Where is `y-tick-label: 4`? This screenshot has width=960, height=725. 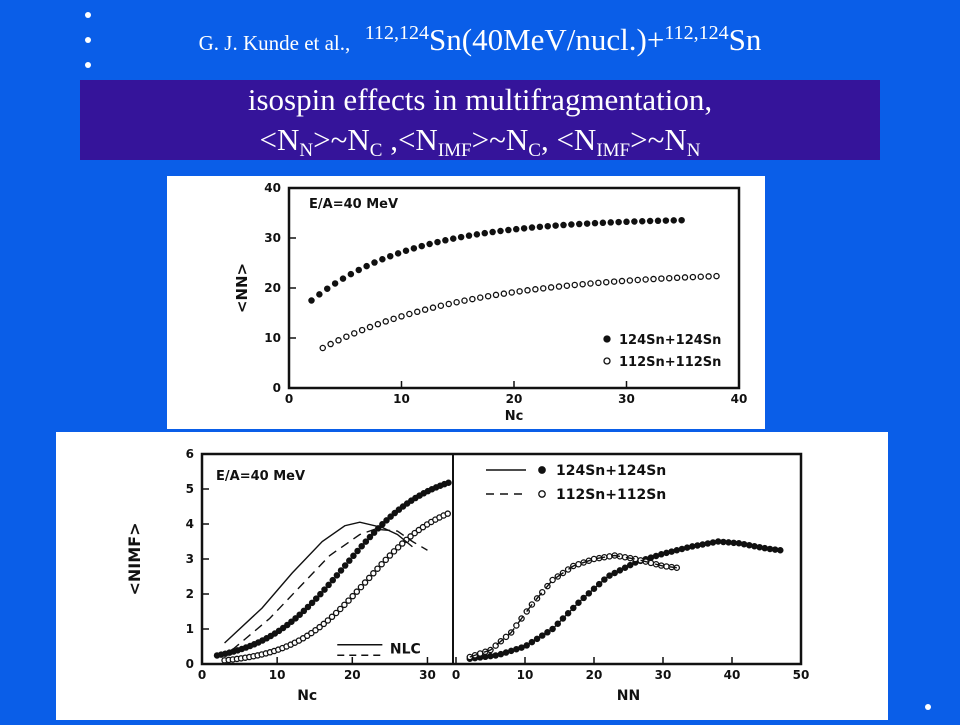
y-tick-label: 4 is located at coordinates (190, 524).